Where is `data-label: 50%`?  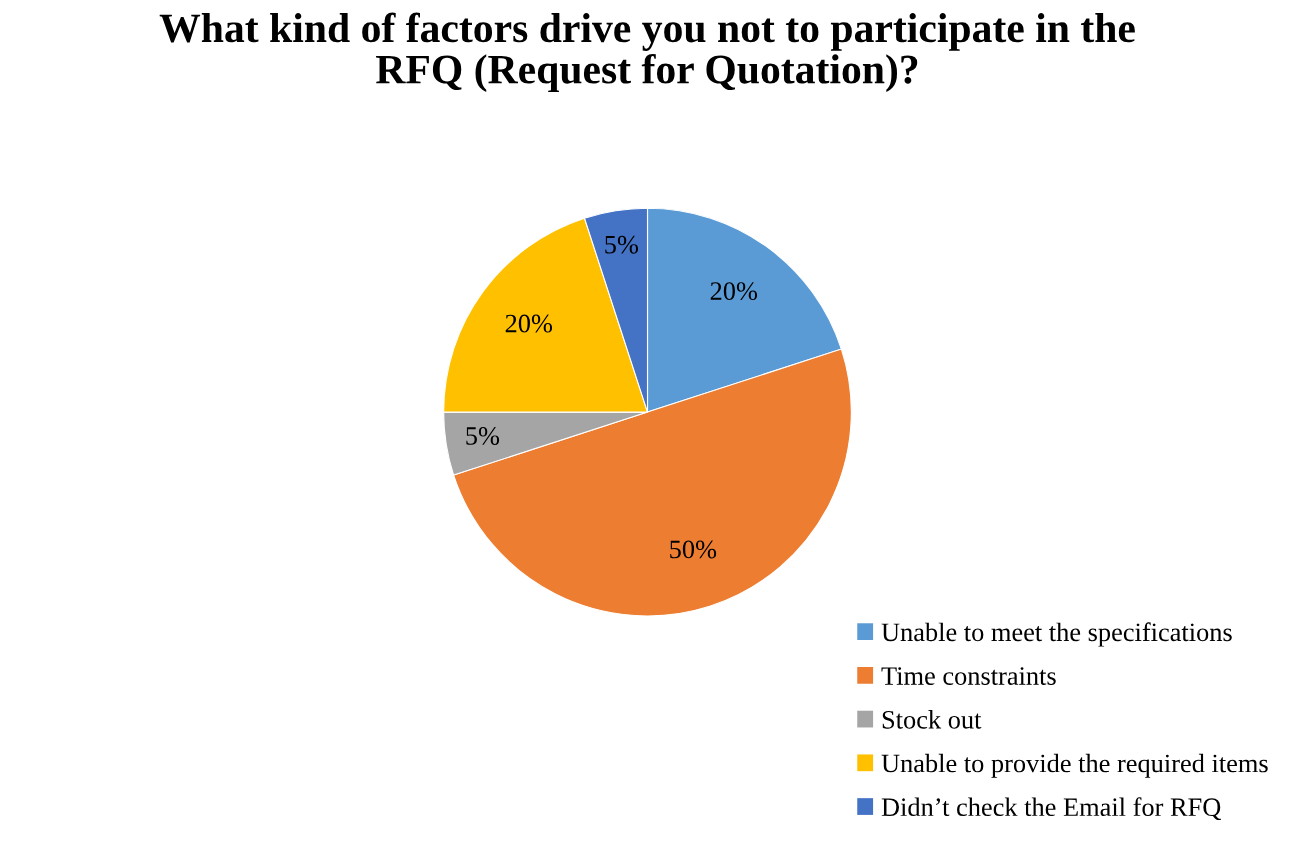
data-label: 50% is located at coordinates (693, 549).